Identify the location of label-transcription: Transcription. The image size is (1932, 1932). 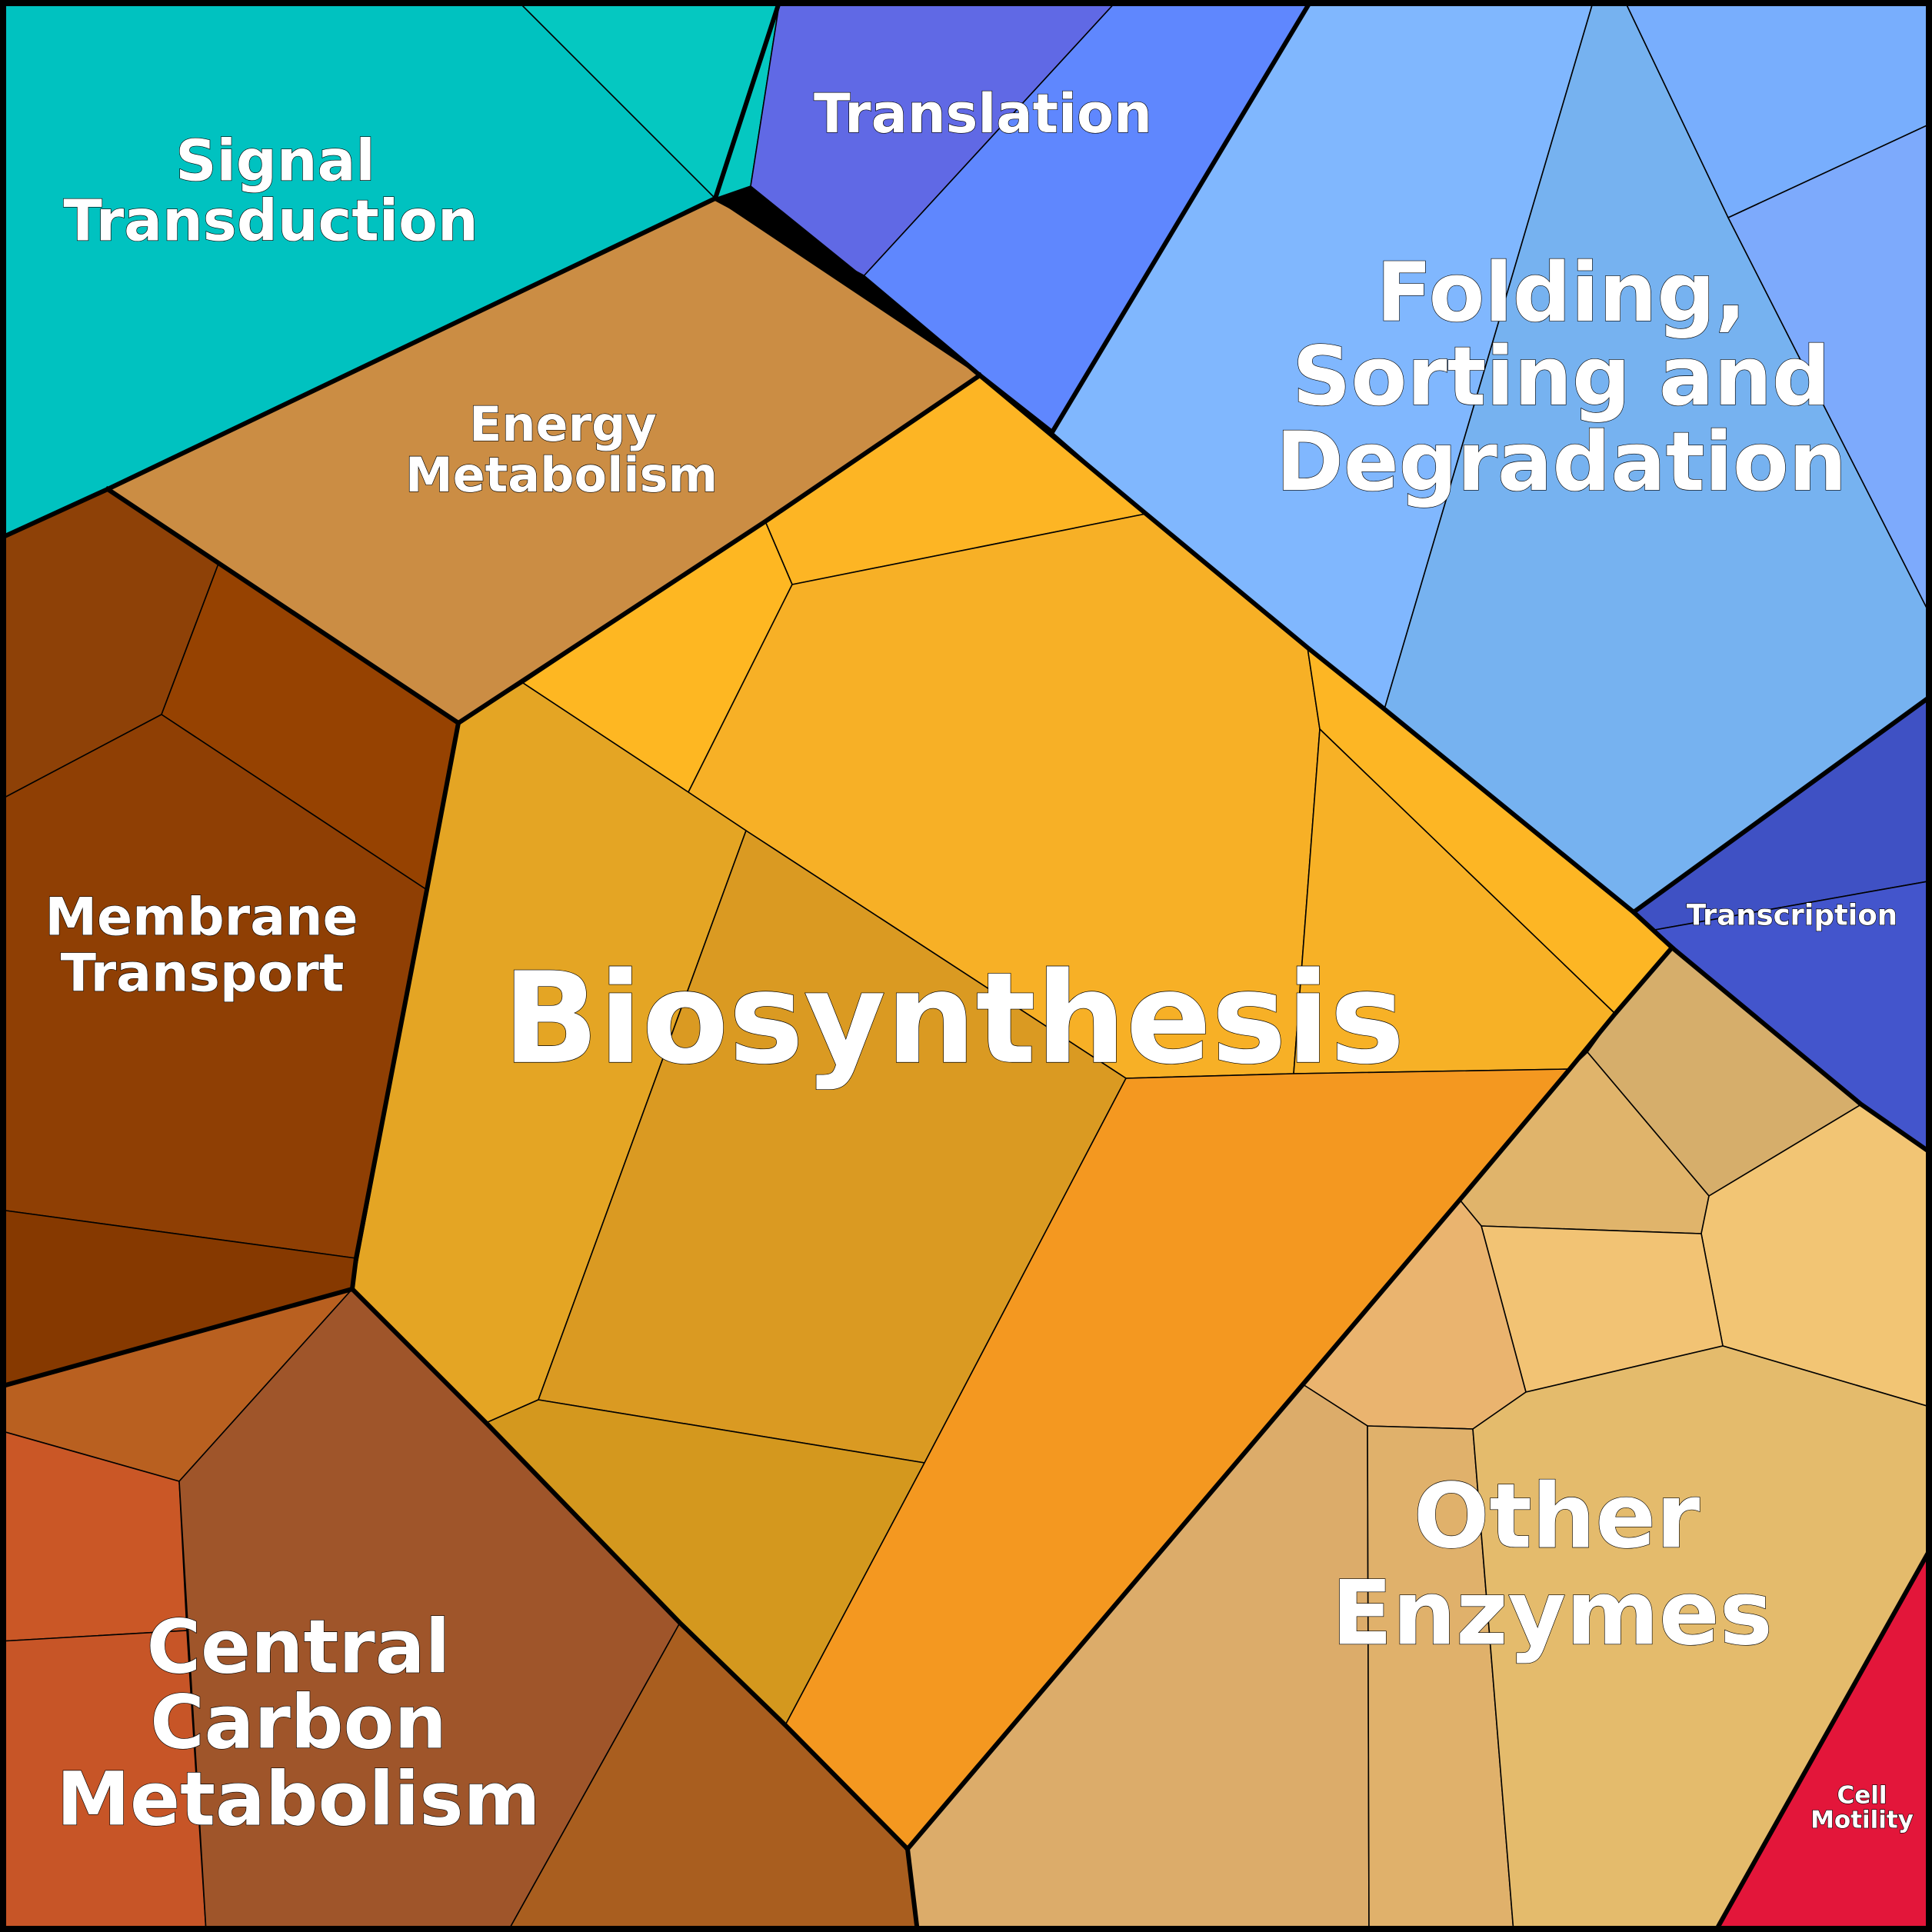
(1792, 915).